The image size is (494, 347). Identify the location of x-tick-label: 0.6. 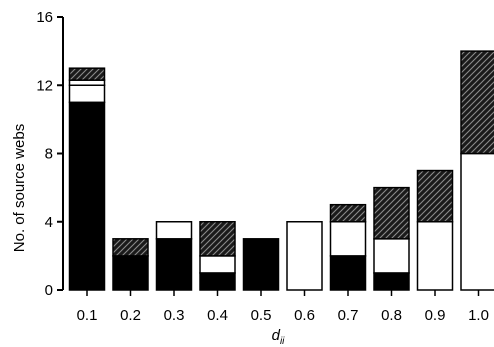
(304, 315).